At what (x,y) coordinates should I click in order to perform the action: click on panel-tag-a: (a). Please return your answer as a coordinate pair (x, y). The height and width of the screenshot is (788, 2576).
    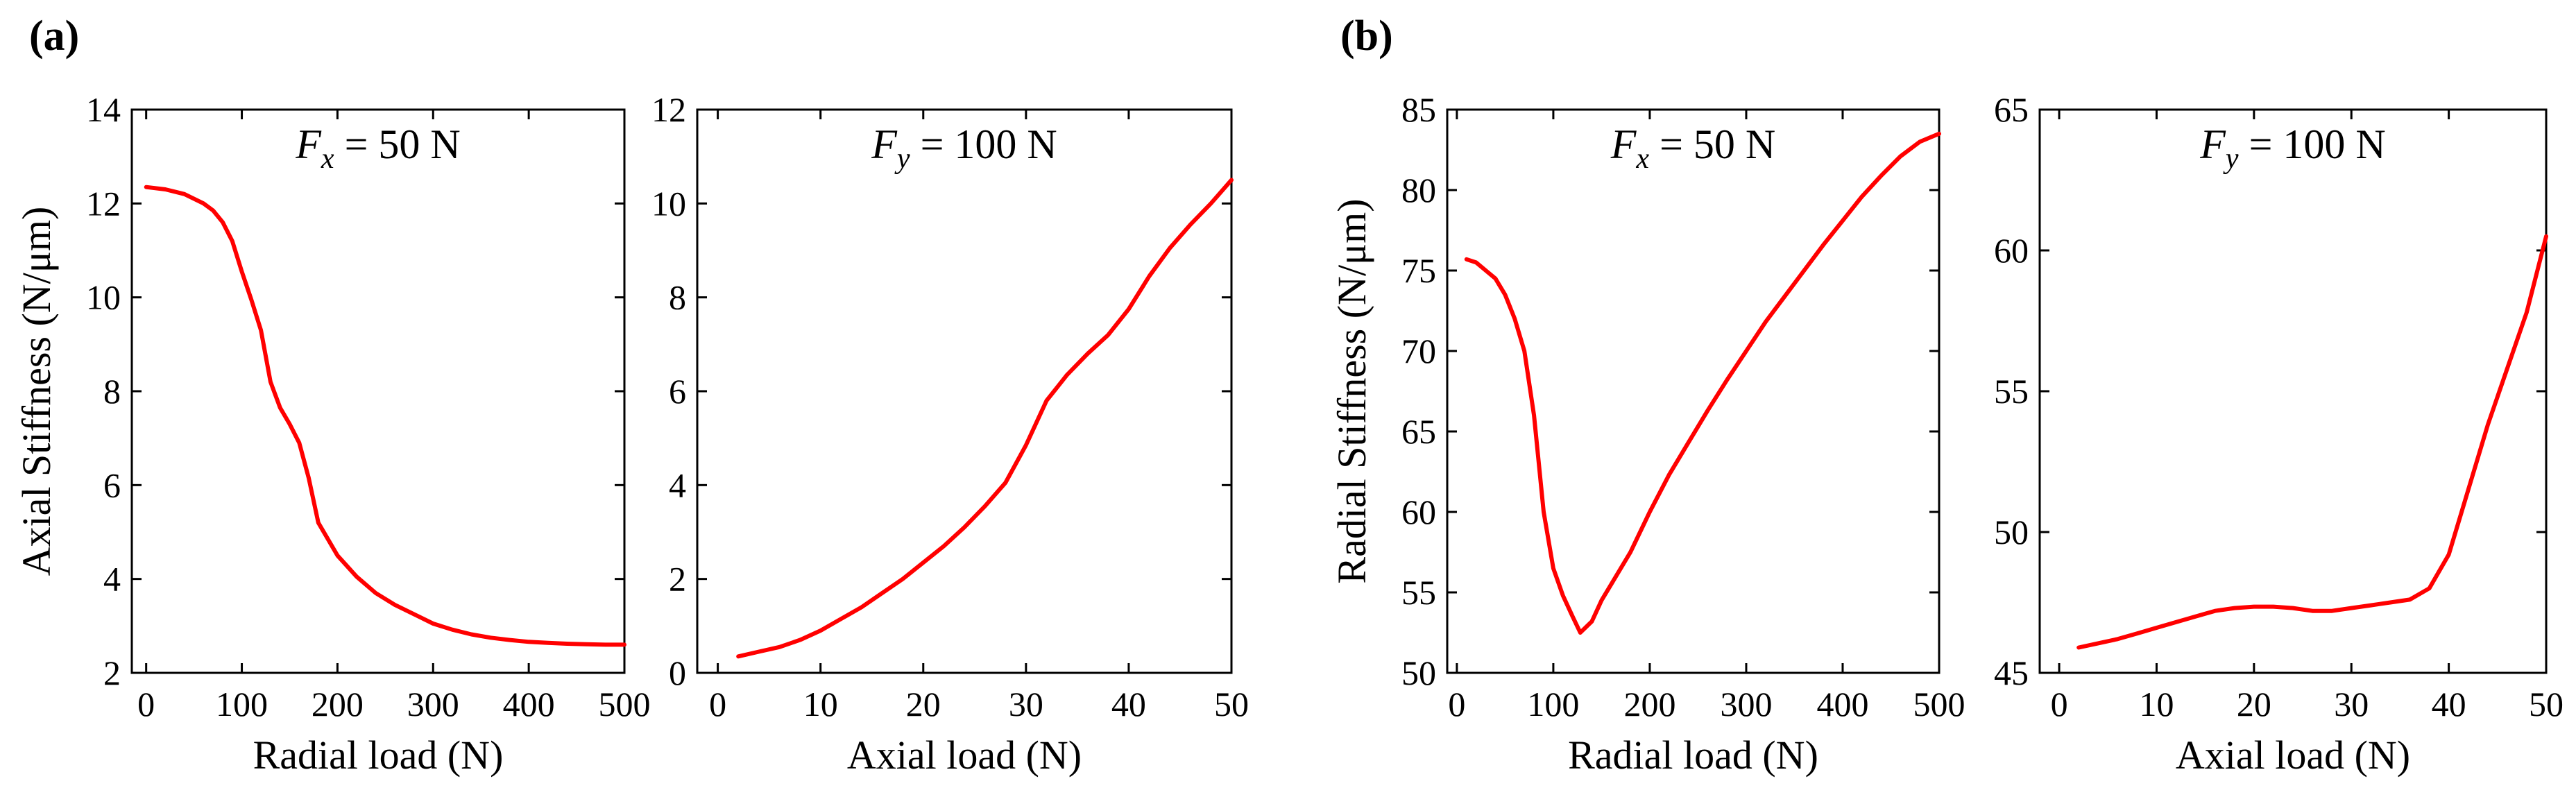
    Looking at the image, I should click on (54, 36).